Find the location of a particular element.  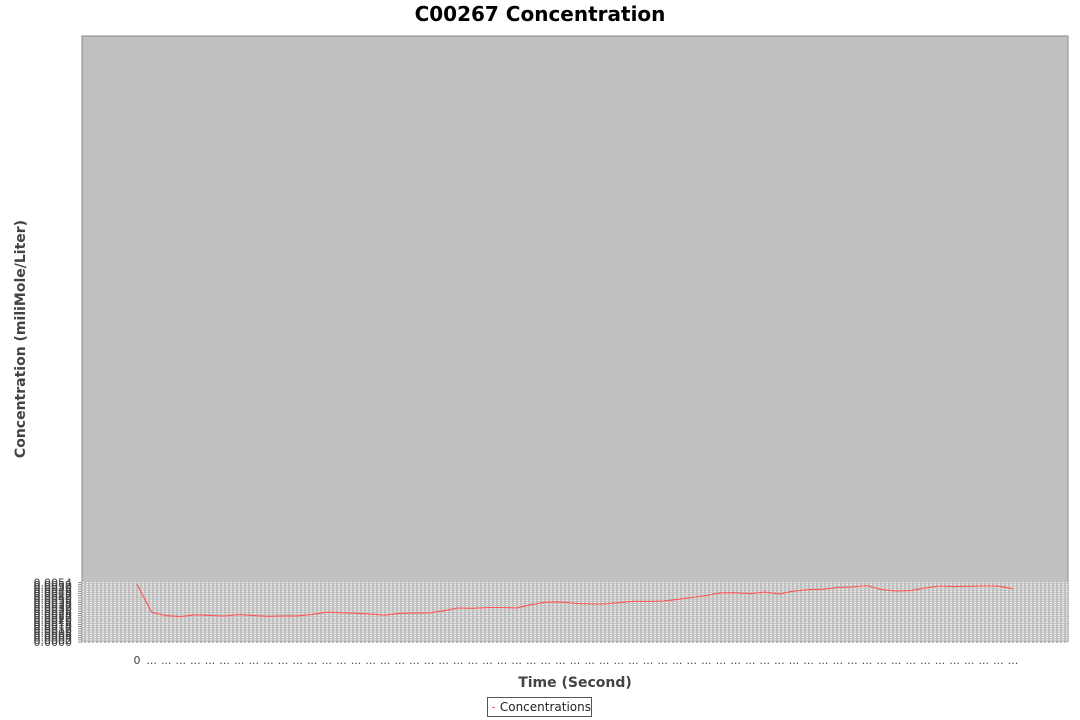

y-tick-label: 0.0022 is located at coordinates (53, 618).